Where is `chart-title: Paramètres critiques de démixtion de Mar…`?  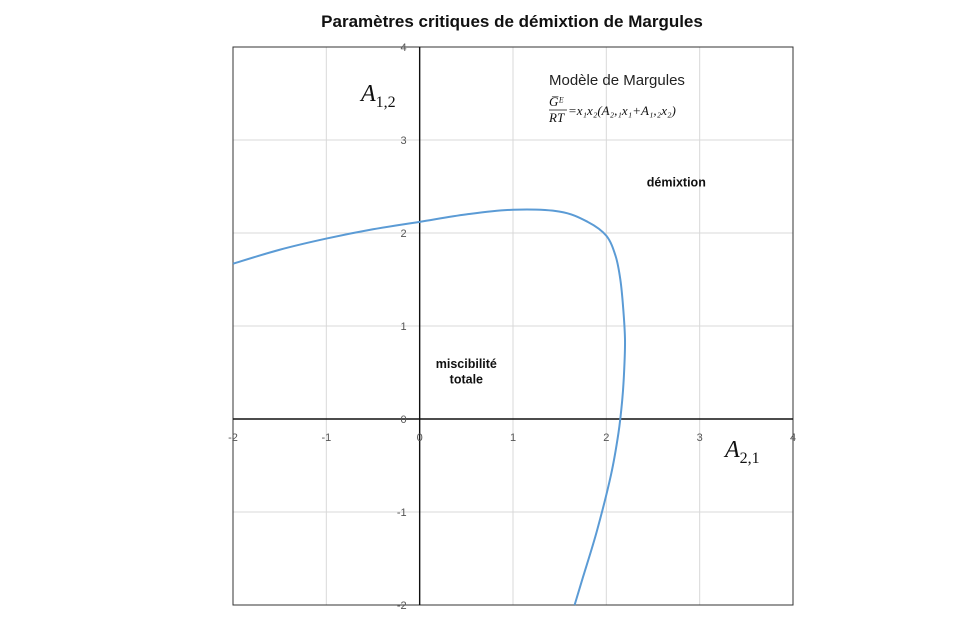
chart-title: Paramètres critiques de démixtion de Mar… is located at coordinates (512, 21).